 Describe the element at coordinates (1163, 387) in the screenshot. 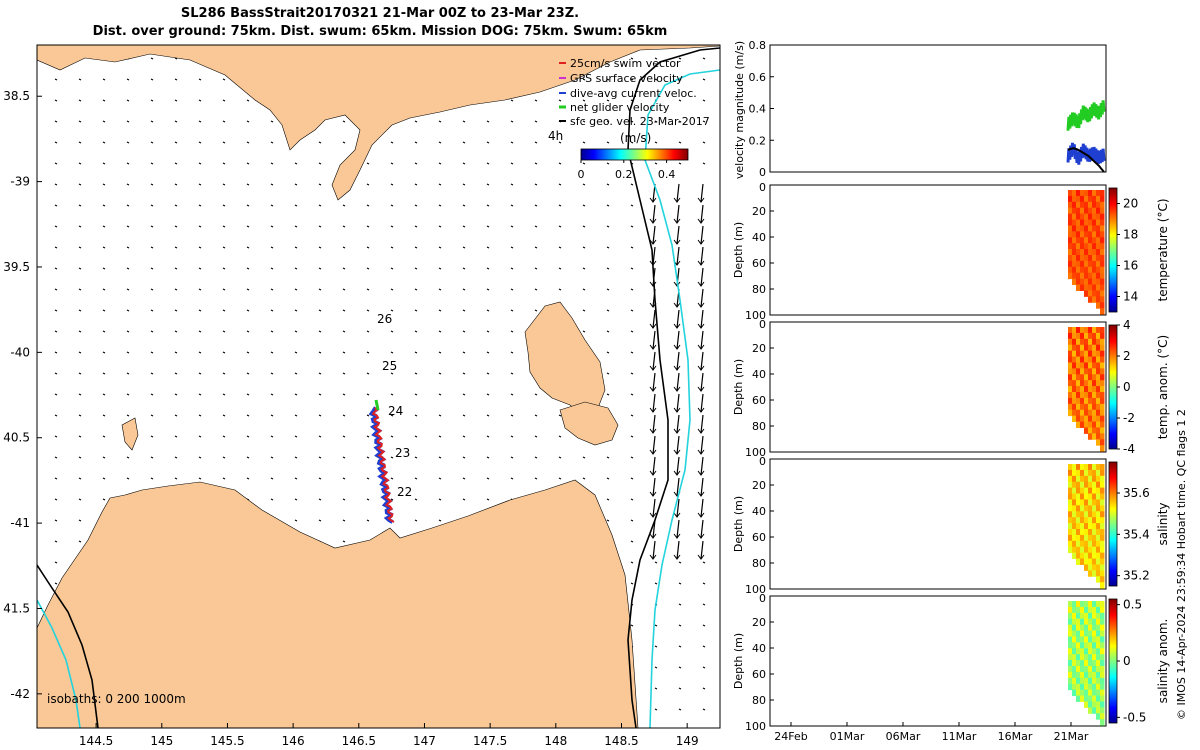

I see `colorbar-label: temp. anom. (°C)` at that location.